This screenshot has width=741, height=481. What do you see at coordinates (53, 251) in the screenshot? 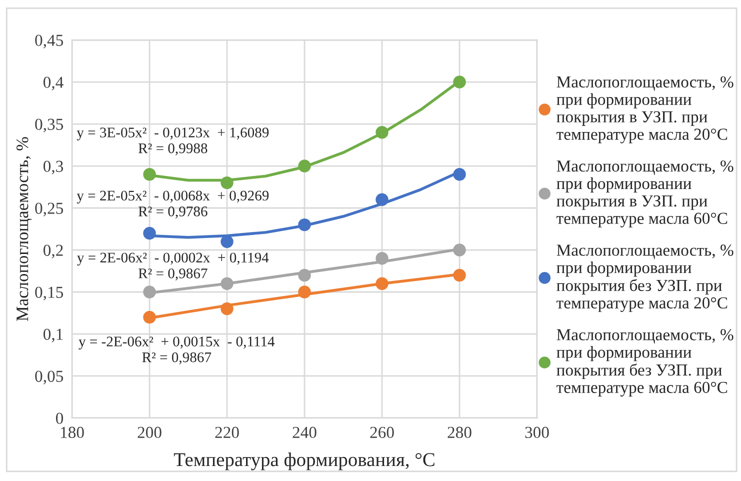
I see `y-tick-label: 0,2` at bounding box center [53, 251].